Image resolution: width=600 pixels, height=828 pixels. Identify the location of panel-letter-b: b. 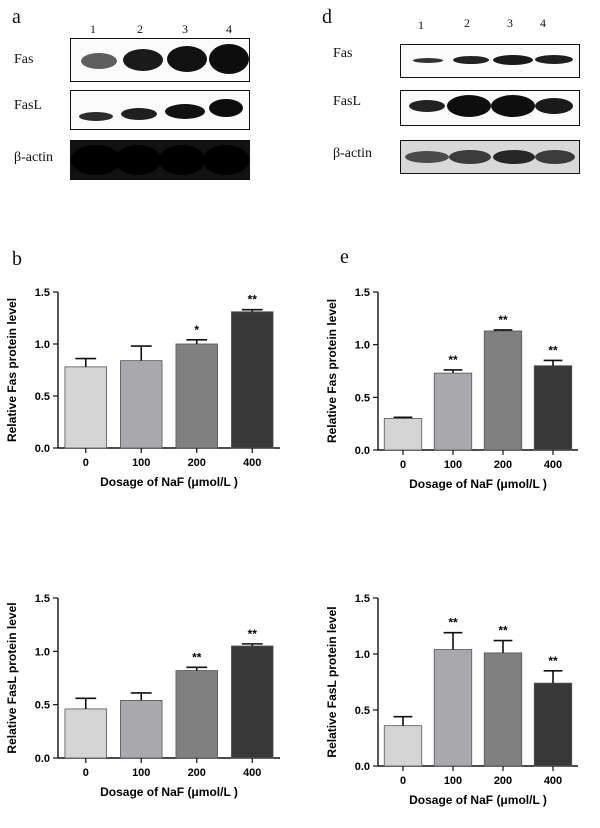
(17, 259).